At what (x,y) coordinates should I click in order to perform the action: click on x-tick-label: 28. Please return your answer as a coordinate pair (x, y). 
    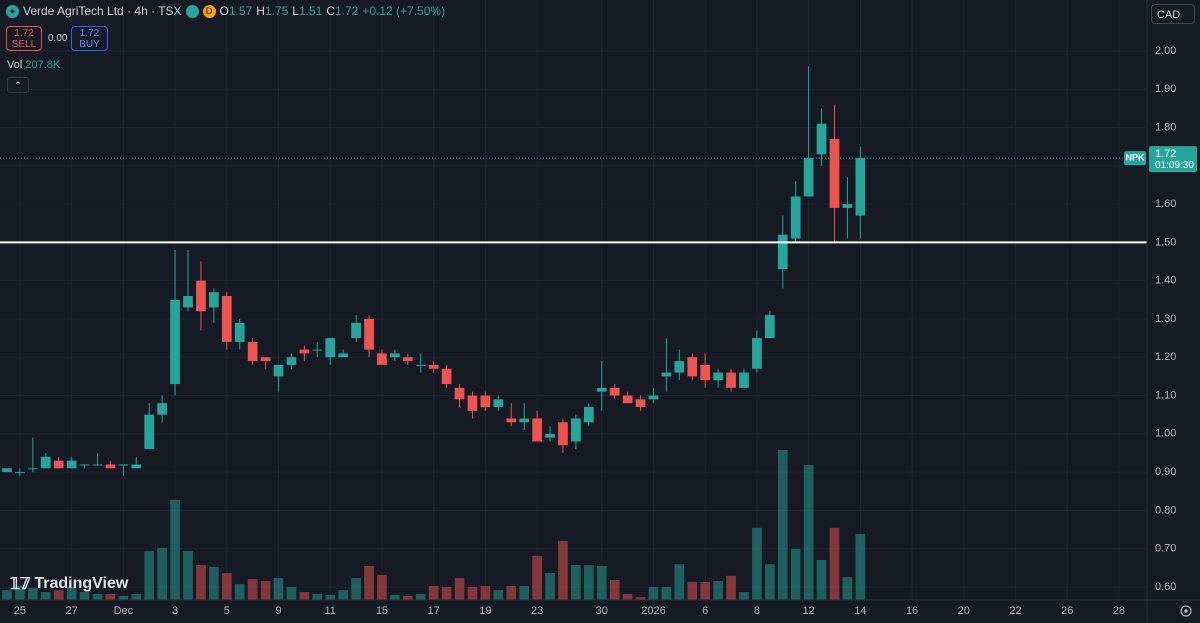
    Looking at the image, I should click on (1119, 611).